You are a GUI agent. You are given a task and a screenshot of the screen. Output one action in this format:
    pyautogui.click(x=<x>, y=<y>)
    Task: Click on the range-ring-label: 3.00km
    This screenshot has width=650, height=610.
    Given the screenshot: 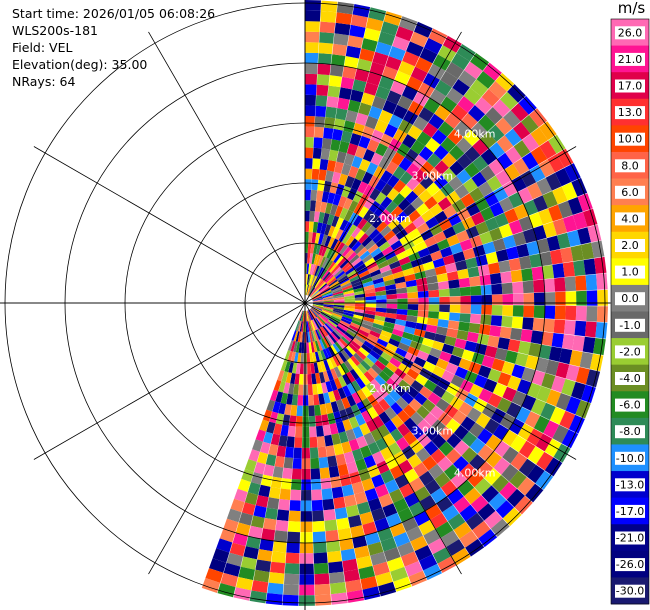 What is the action you would take?
    pyautogui.click(x=433, y=176)
    